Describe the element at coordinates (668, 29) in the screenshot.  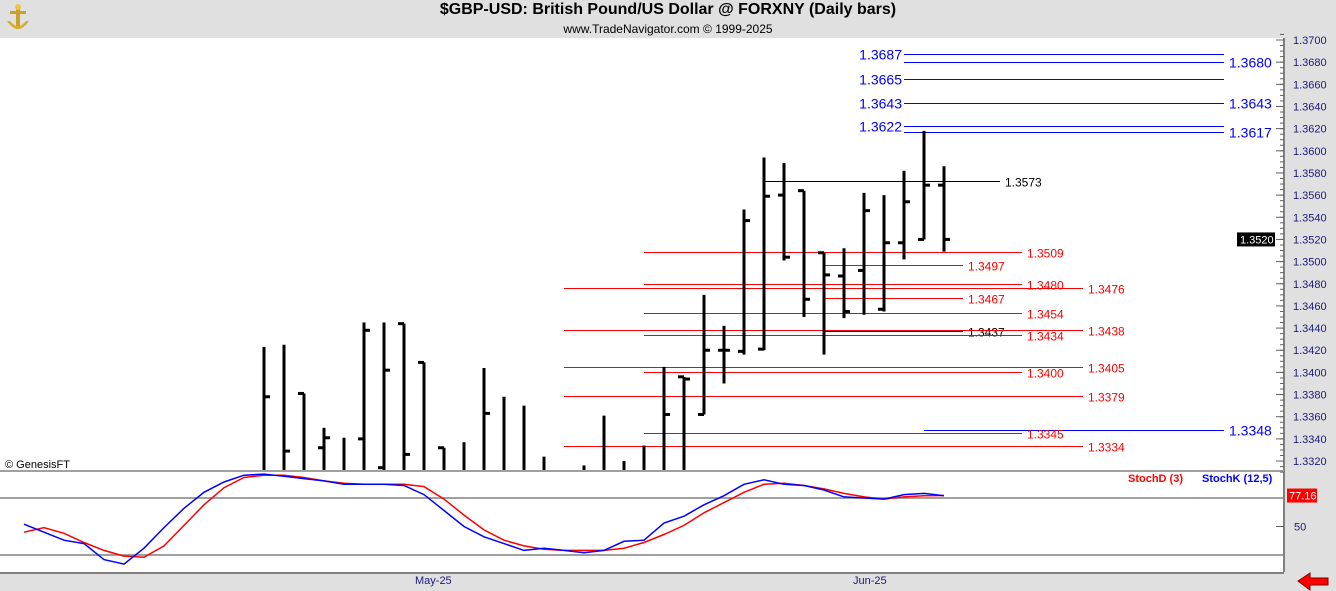
I see `chart-subtitle: www.TradeNavigator.com © 1999-2025` at that location.